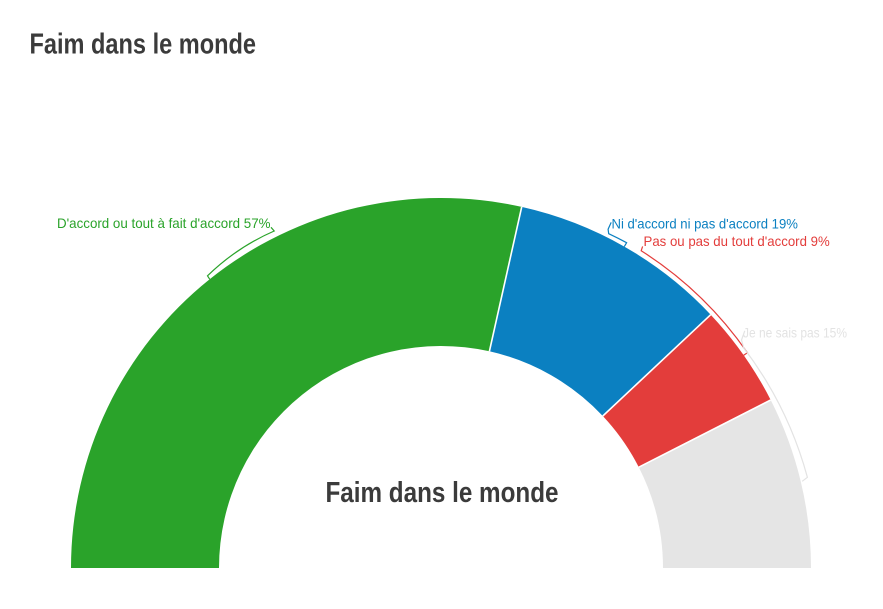  Describe the element at coordinates (795, 333) in the screenshot. I see `svg-text: Je ne sais pas 15%` at that location.